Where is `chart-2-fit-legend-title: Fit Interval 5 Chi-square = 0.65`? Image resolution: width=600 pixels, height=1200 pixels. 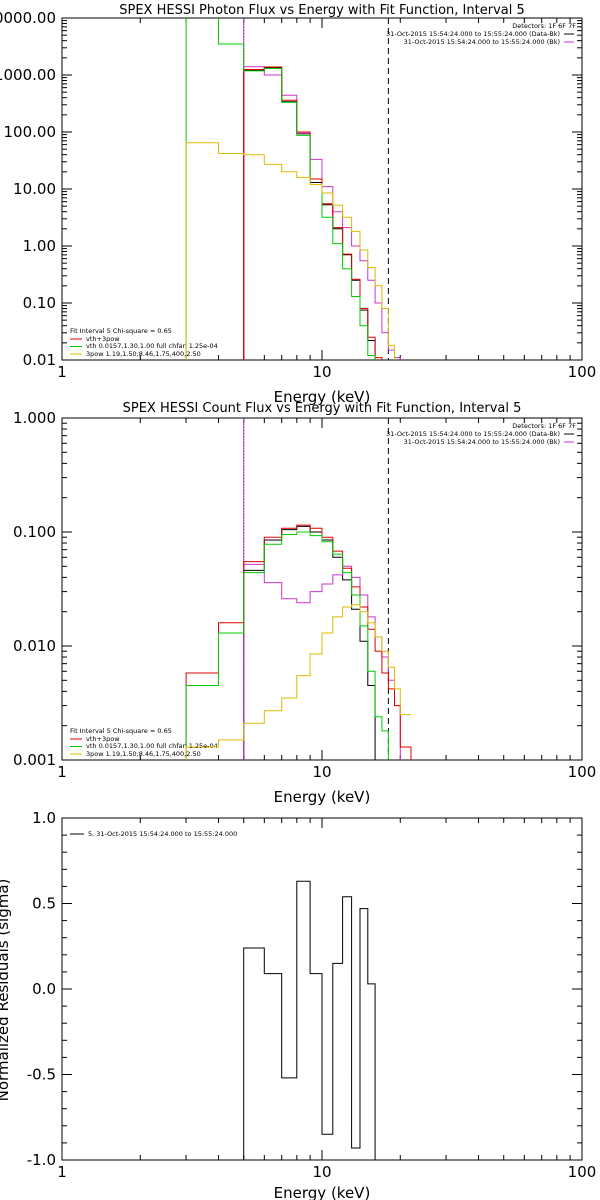
chart-2-fit-legend-title: Fit Interval 5 Chi-square = 0.65 is located at coordinates (121, 731).